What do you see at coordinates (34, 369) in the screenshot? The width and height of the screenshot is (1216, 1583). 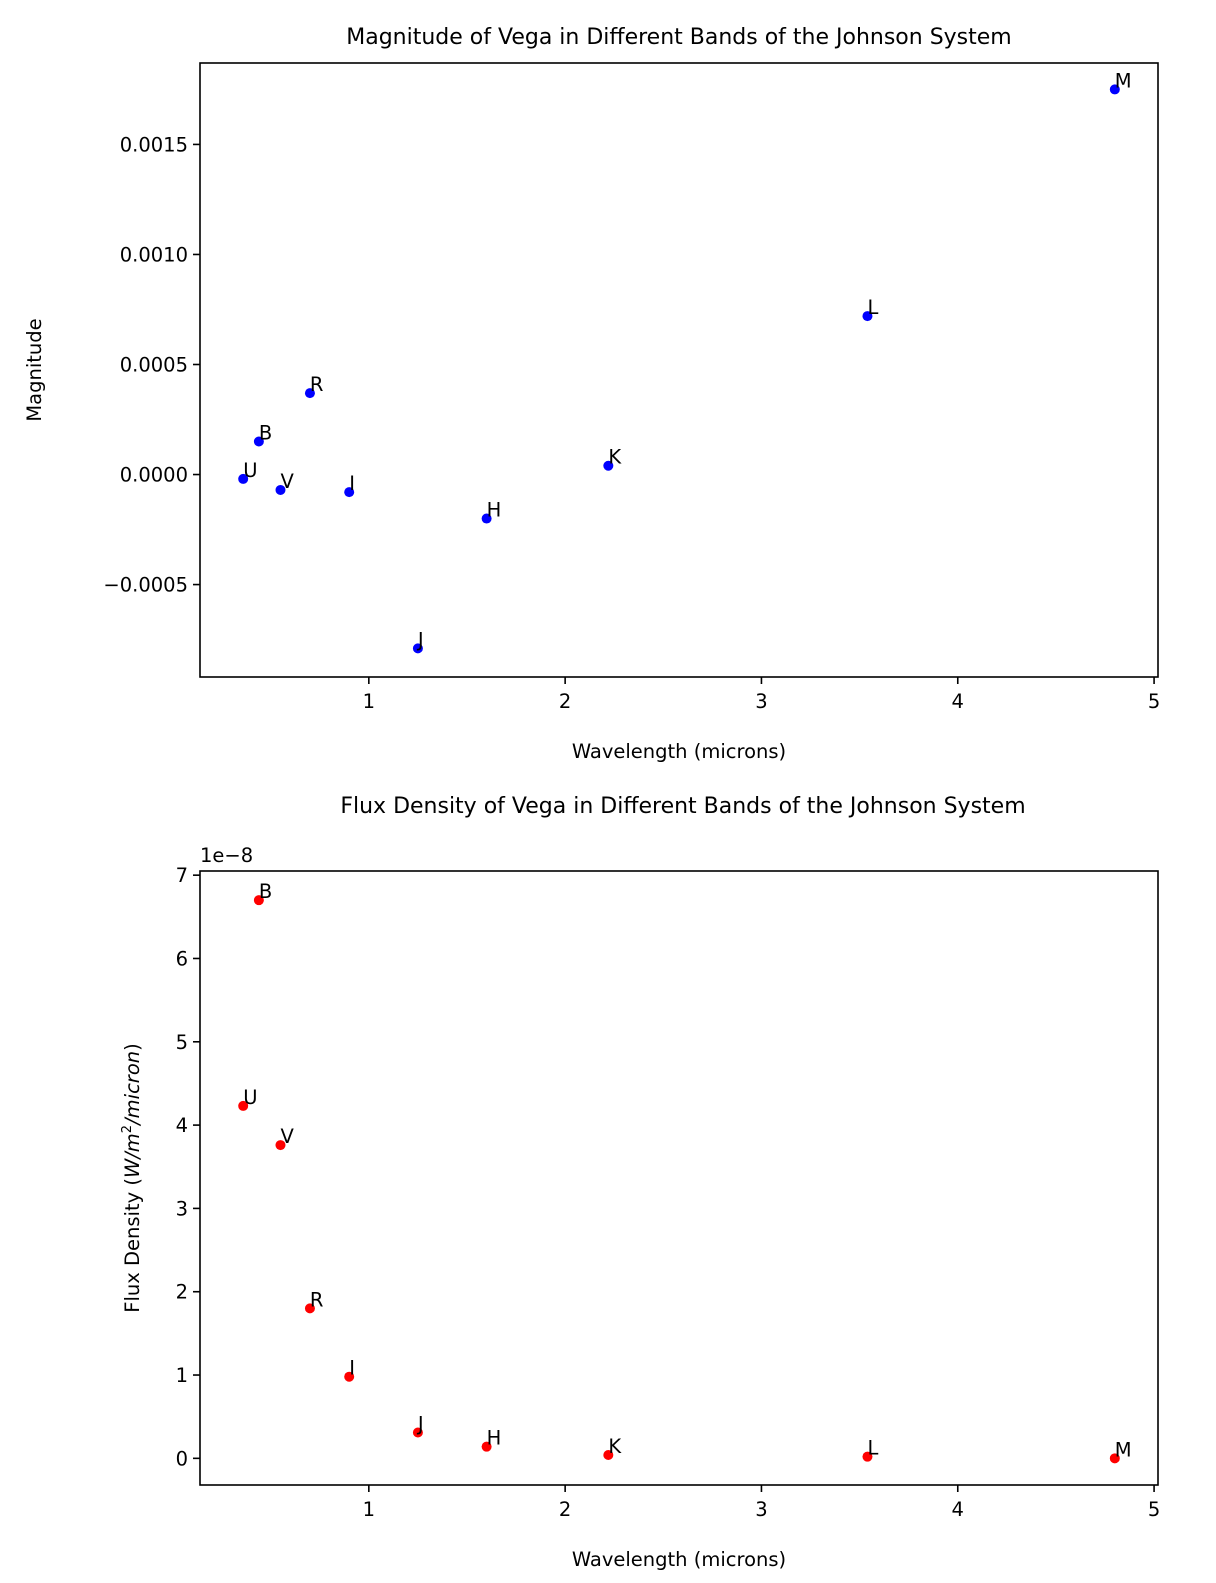 I see `y-axis-label: Magnitude` at bounding box center [34, 369].